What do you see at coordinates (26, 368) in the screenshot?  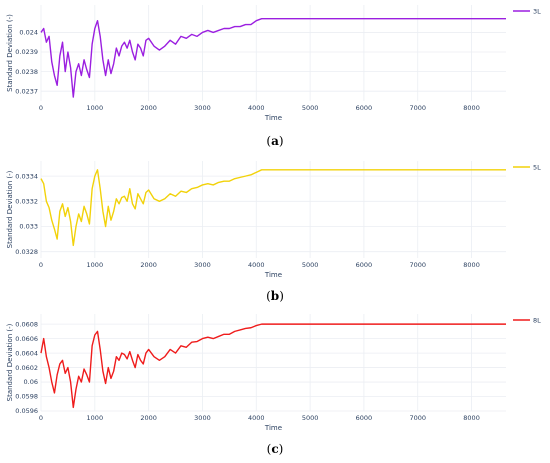 I see `y-tick-label: 0.0602` at bounding box center [26, 368].